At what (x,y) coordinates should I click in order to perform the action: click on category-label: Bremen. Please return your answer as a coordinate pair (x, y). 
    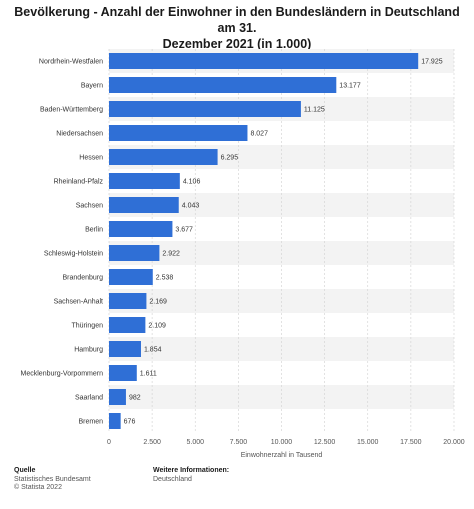
    Looking at the image, I should click on (90, 422).